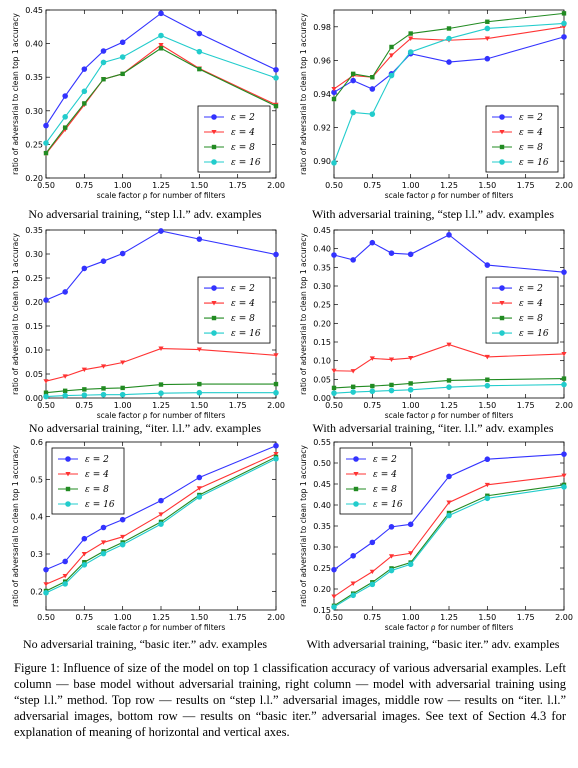 The height and width of the screenshot is (768, 578). I want to click on y-tick-label: 0.96, so click(322, 60).